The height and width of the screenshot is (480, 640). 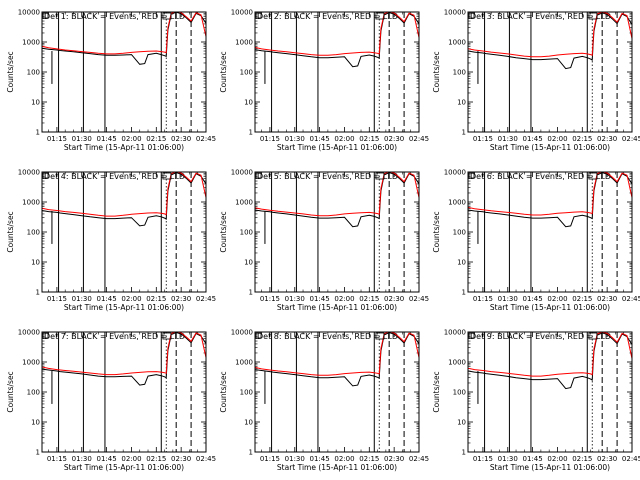 I want to click on plot-title: Det 9: BLACK = Events, RED = LLD, so click(x=540, y=336).